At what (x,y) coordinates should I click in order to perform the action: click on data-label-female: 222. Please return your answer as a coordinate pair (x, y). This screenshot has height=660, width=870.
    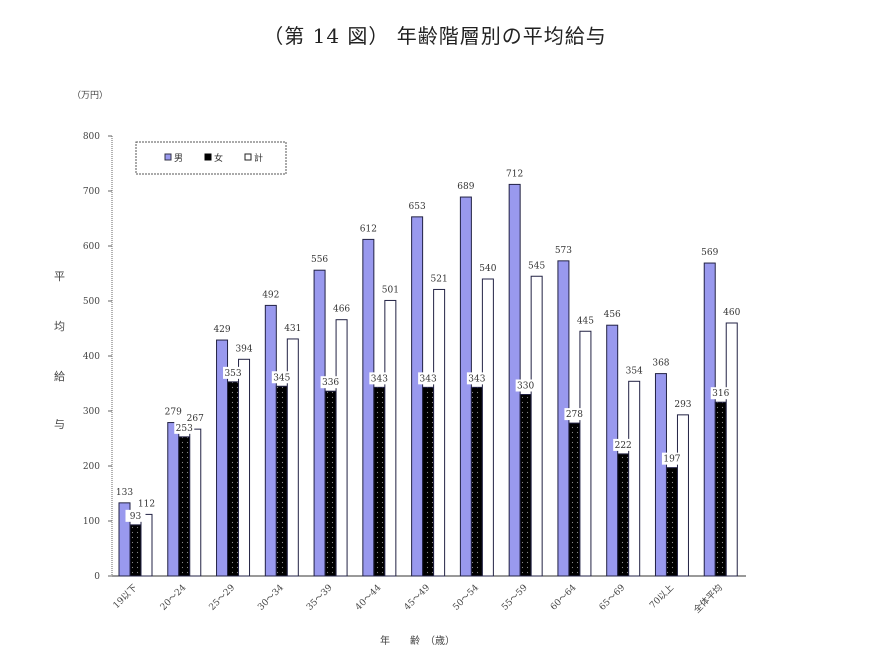
    Looking at the image, I should click on (623, 446).